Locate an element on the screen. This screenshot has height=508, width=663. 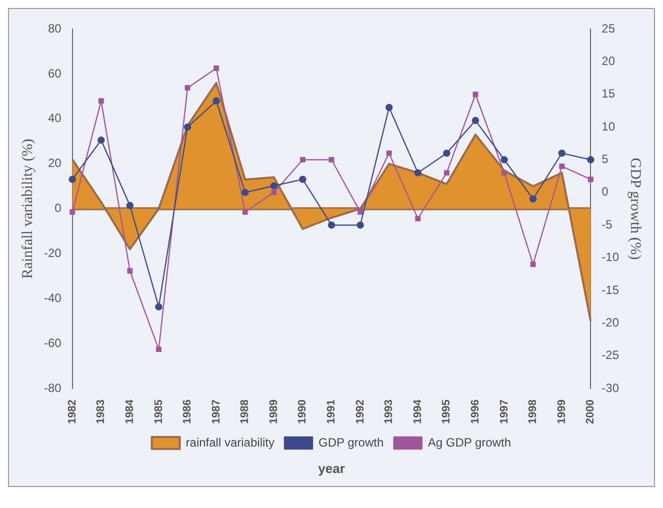
x-tick-label: 1995 is located at coordinates (446, 412).